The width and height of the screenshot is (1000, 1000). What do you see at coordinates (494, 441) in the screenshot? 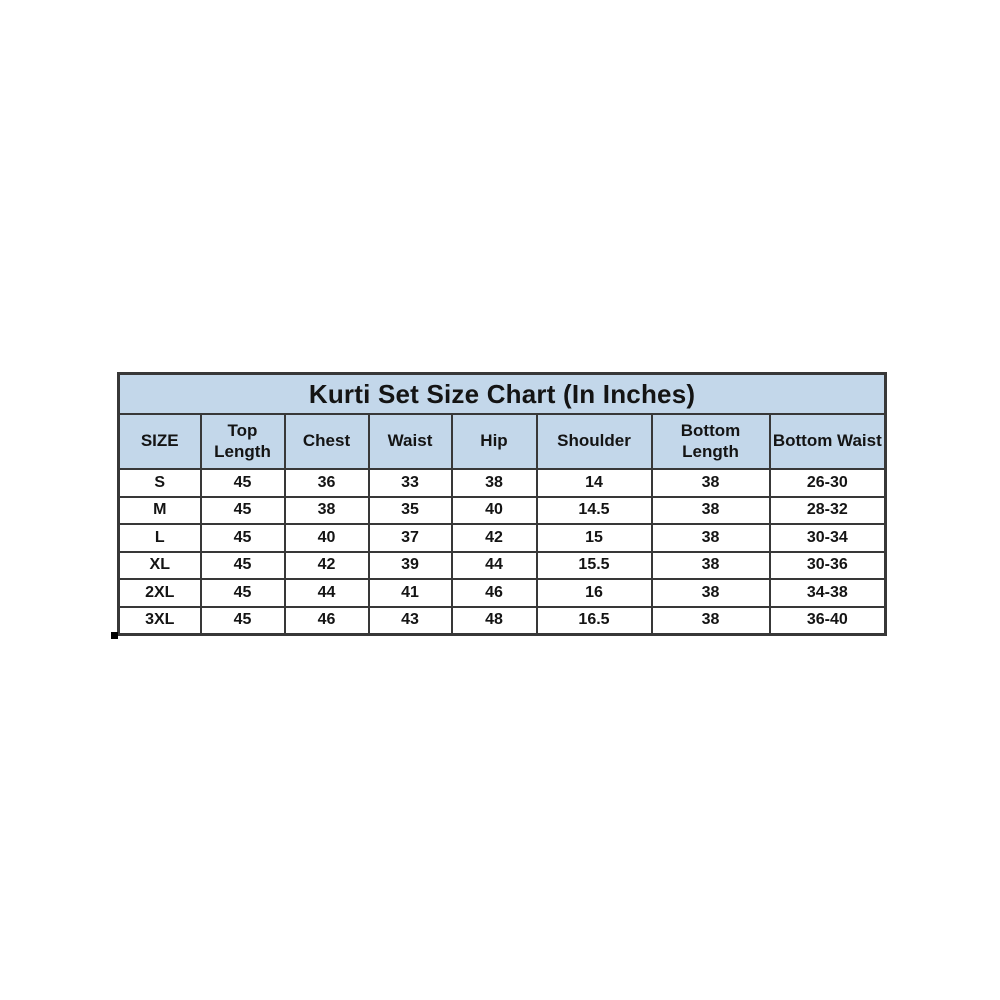
I see `column-header-hip: Hip` at bounding box center [494, 441].